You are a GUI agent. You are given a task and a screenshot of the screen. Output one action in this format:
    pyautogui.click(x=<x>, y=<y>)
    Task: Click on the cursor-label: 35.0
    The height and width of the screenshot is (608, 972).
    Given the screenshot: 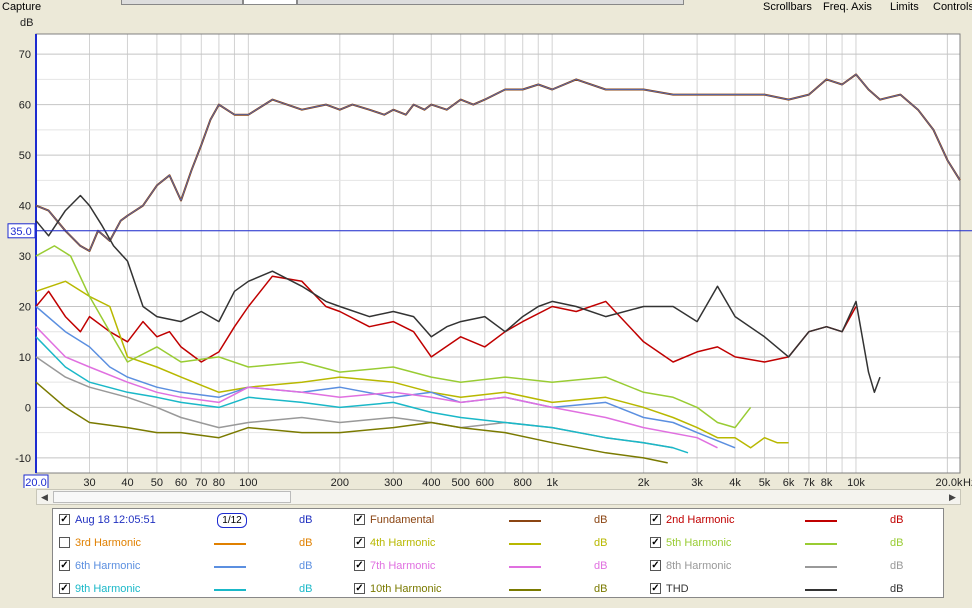 What is the action you would take?
    pyautogui.click(x=20, y=232)
    